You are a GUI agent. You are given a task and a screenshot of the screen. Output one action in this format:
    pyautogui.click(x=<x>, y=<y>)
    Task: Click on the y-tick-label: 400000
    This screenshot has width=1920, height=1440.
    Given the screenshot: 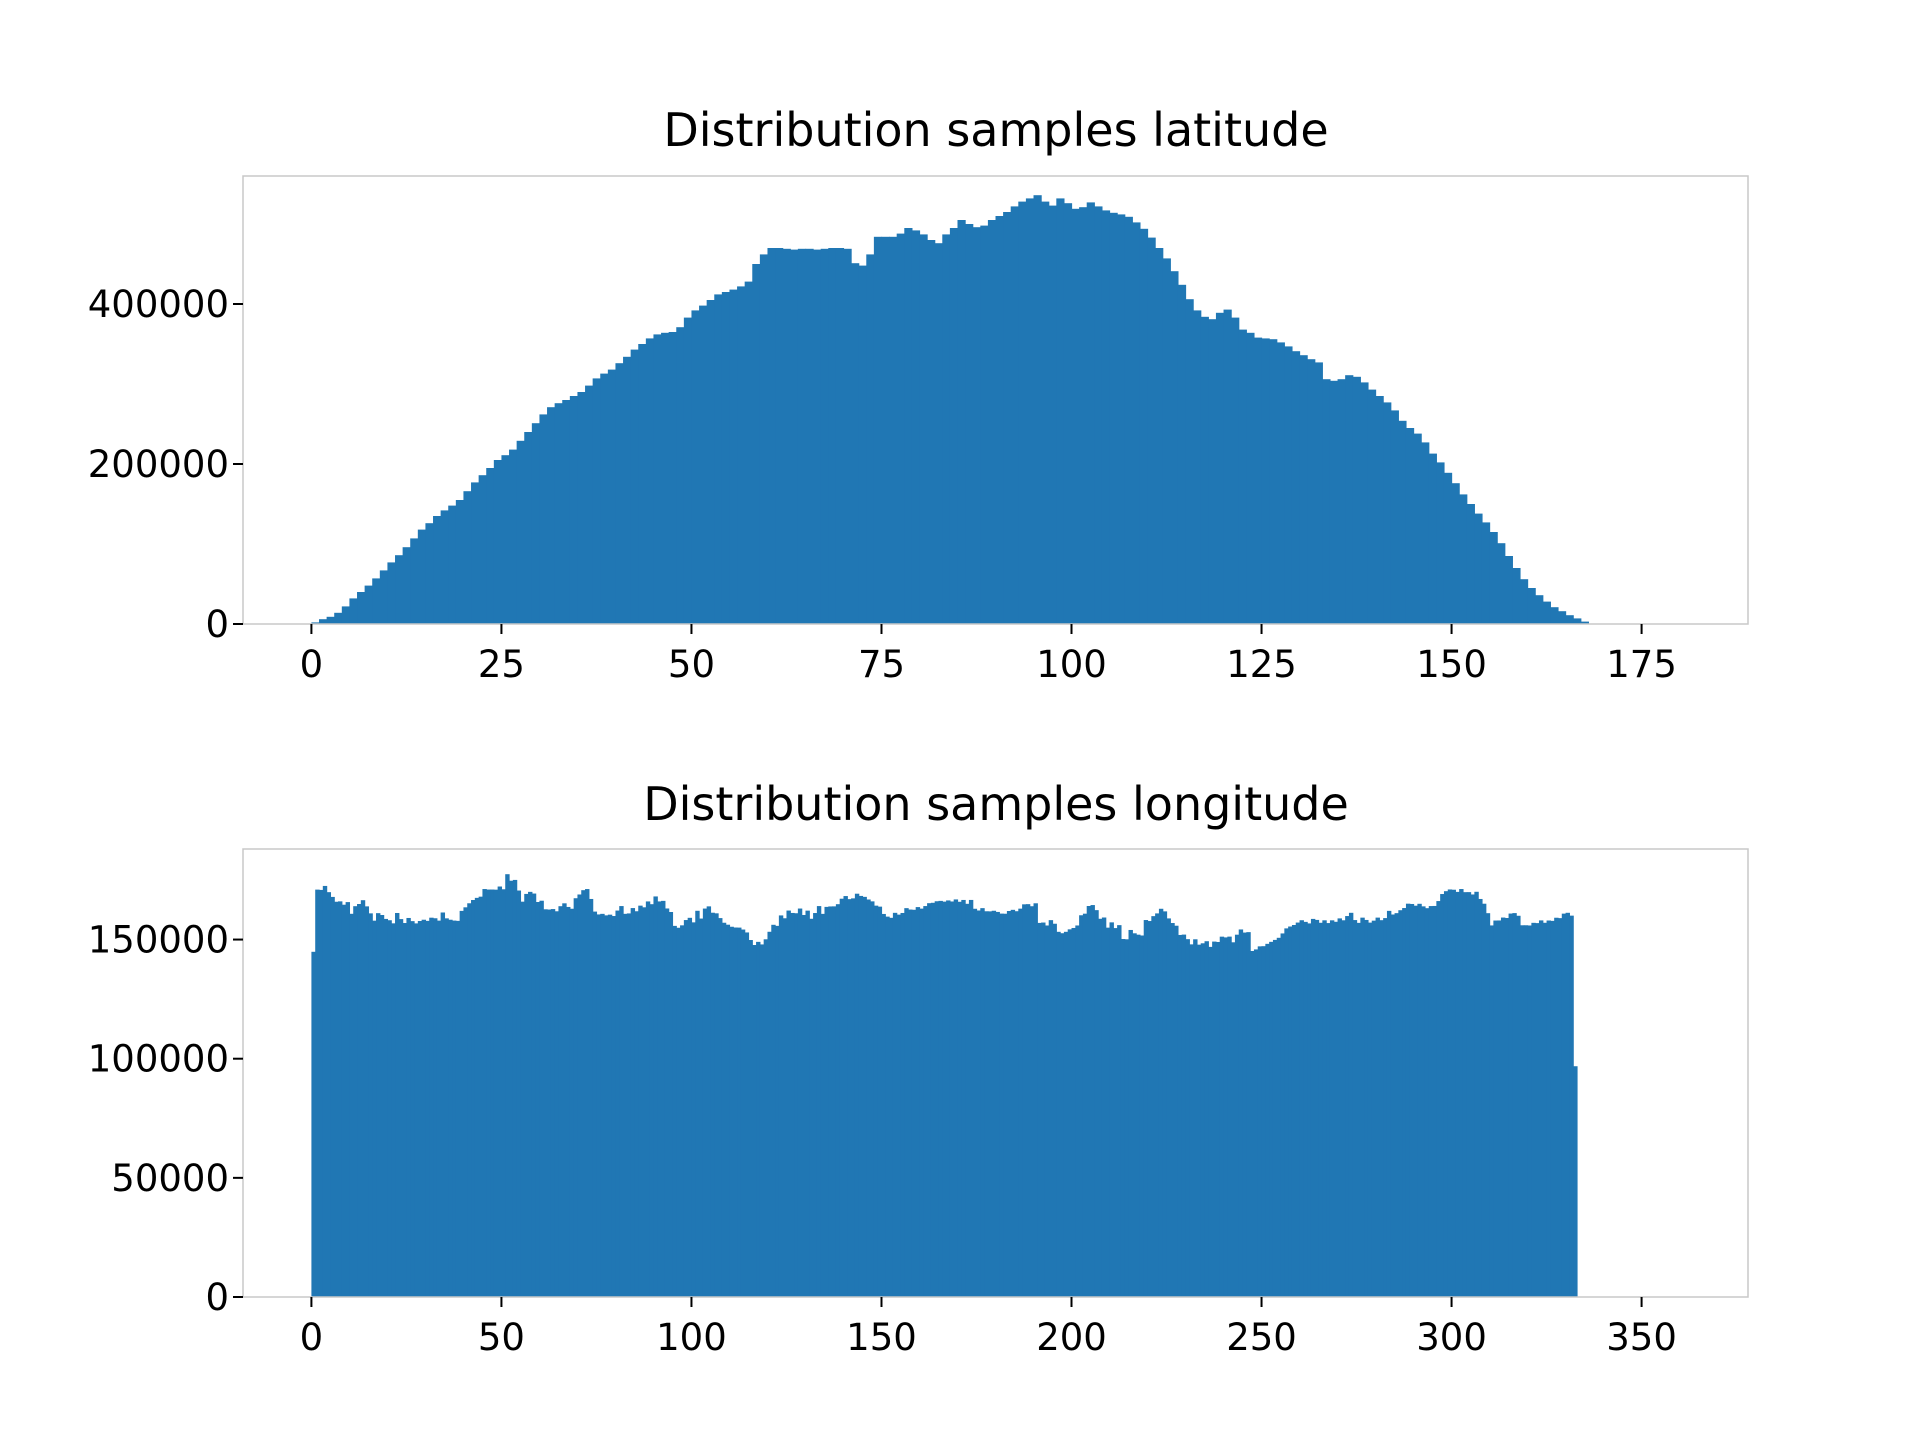 What is the action you would take?
    pyautogui.click(x=158, y=304)
    